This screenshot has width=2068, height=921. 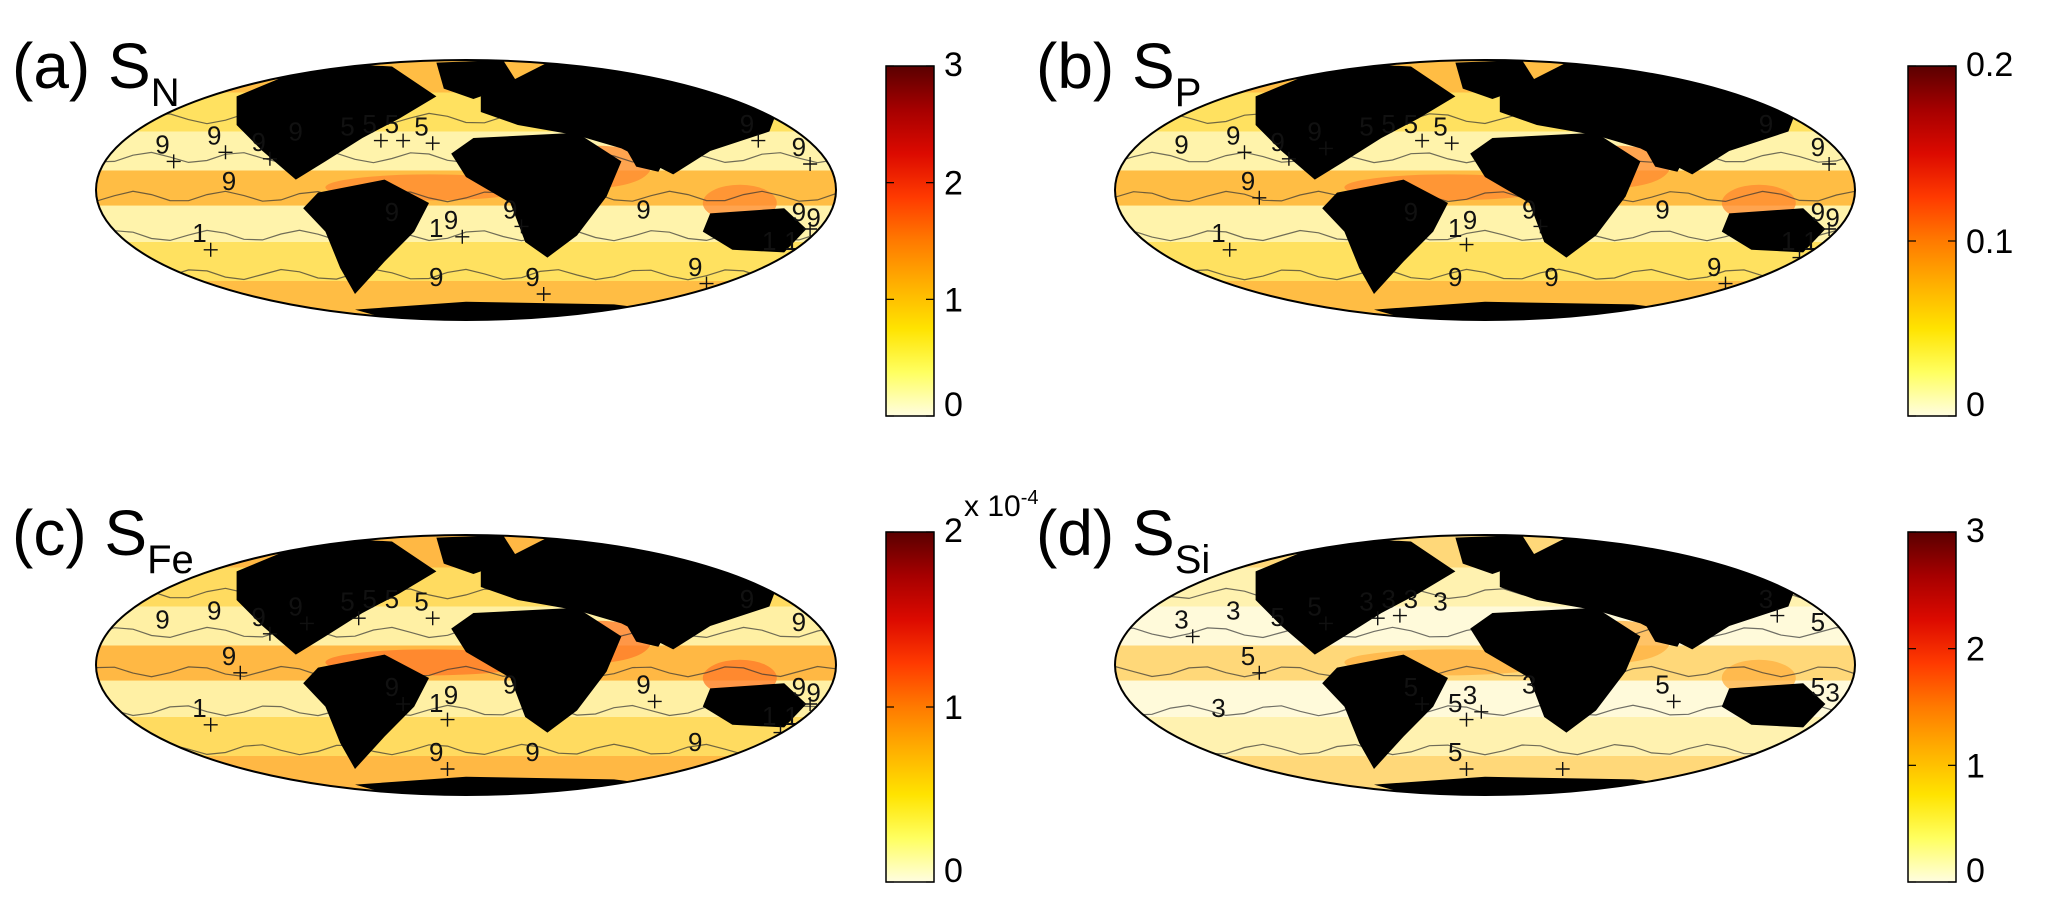 What do you see at coordinates (1932, 707) in the screenshot?
I see `colorbar-gradient` at bounding box center [1932, 707].